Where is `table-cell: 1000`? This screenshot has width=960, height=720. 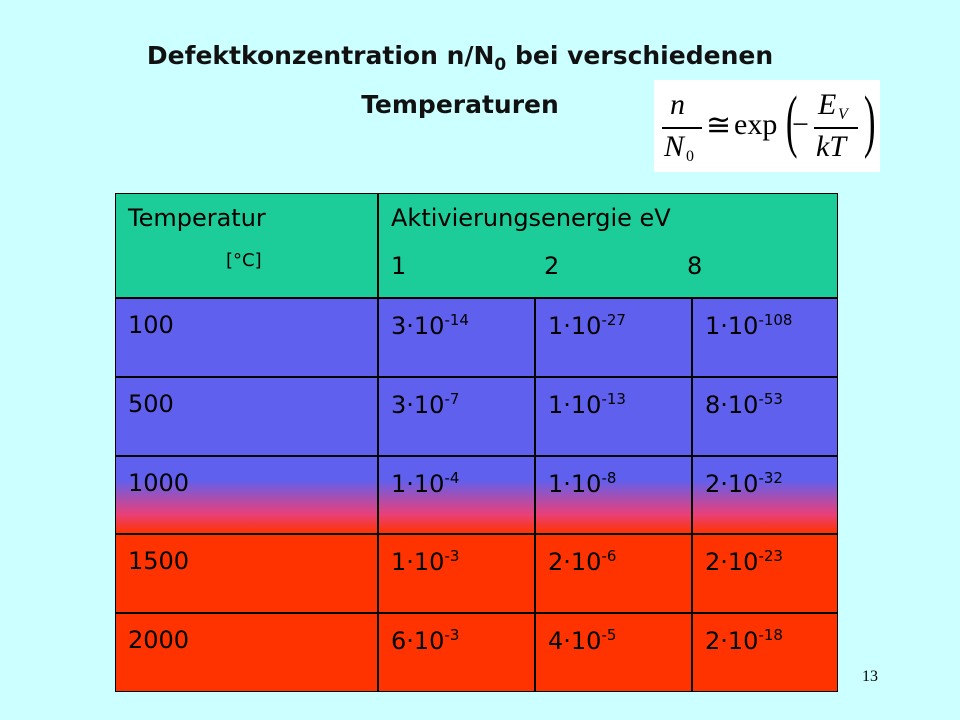
table-cell: 1000 is located at coordinates (246, 495).